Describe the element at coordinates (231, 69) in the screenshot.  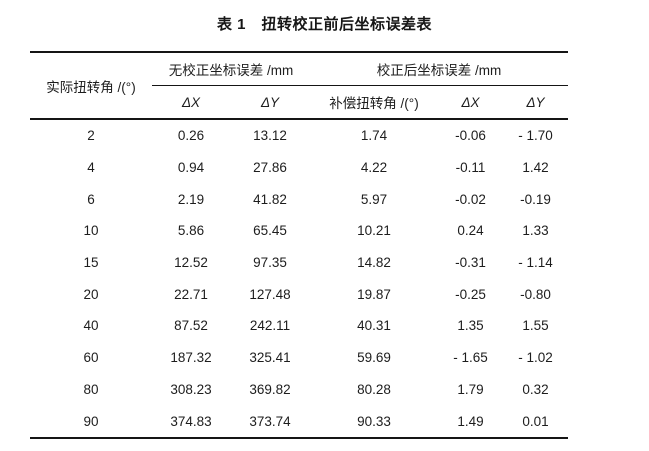
I see `col-group-uncorrected-error: 无校正坐标误差 /mm` at that location.